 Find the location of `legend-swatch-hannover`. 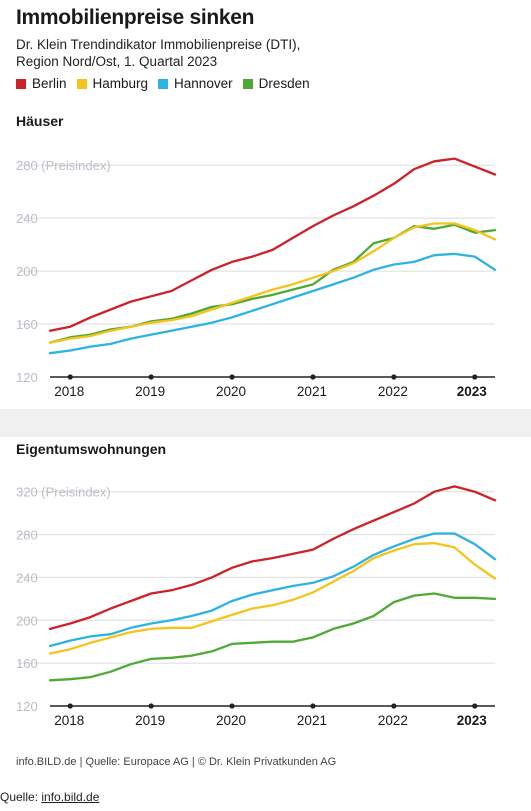

legend-swatch-hannover is located at coordinates (163, 83).